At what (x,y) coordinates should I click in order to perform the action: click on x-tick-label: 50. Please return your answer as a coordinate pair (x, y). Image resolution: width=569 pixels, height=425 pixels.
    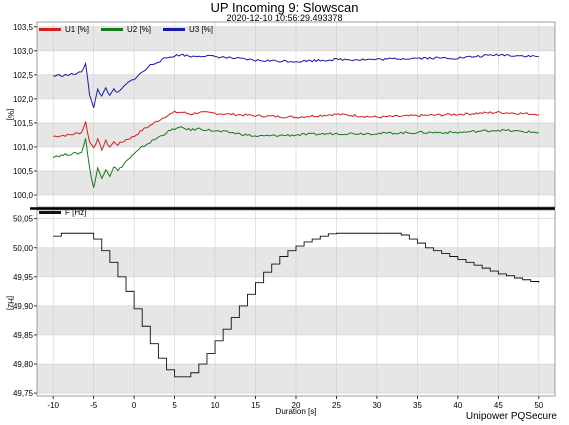
    Looking at the image, I should click on (538, 405).